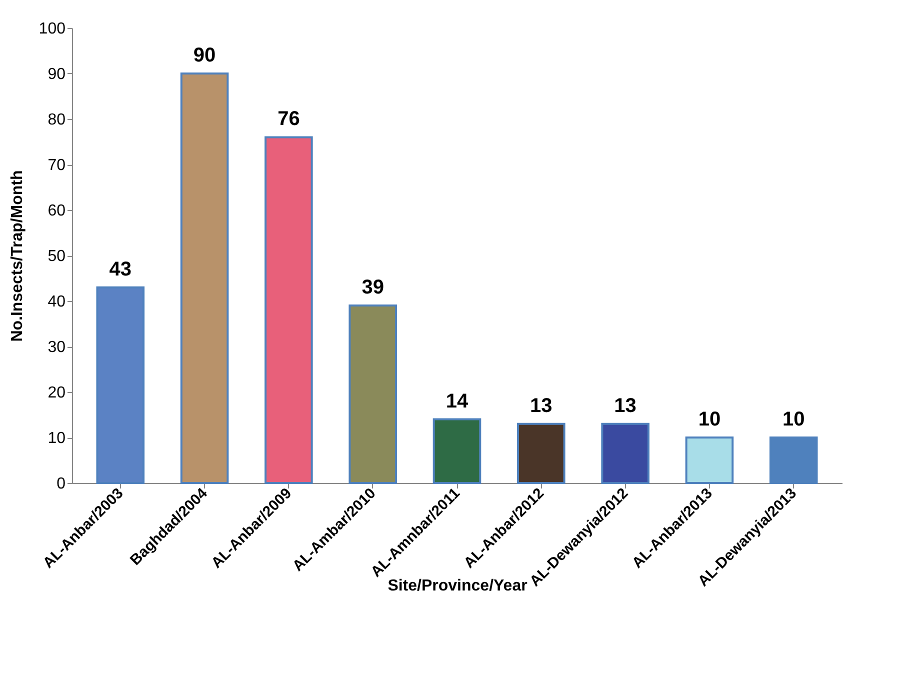  I want to click on data-label: 14, so click(457, 401).